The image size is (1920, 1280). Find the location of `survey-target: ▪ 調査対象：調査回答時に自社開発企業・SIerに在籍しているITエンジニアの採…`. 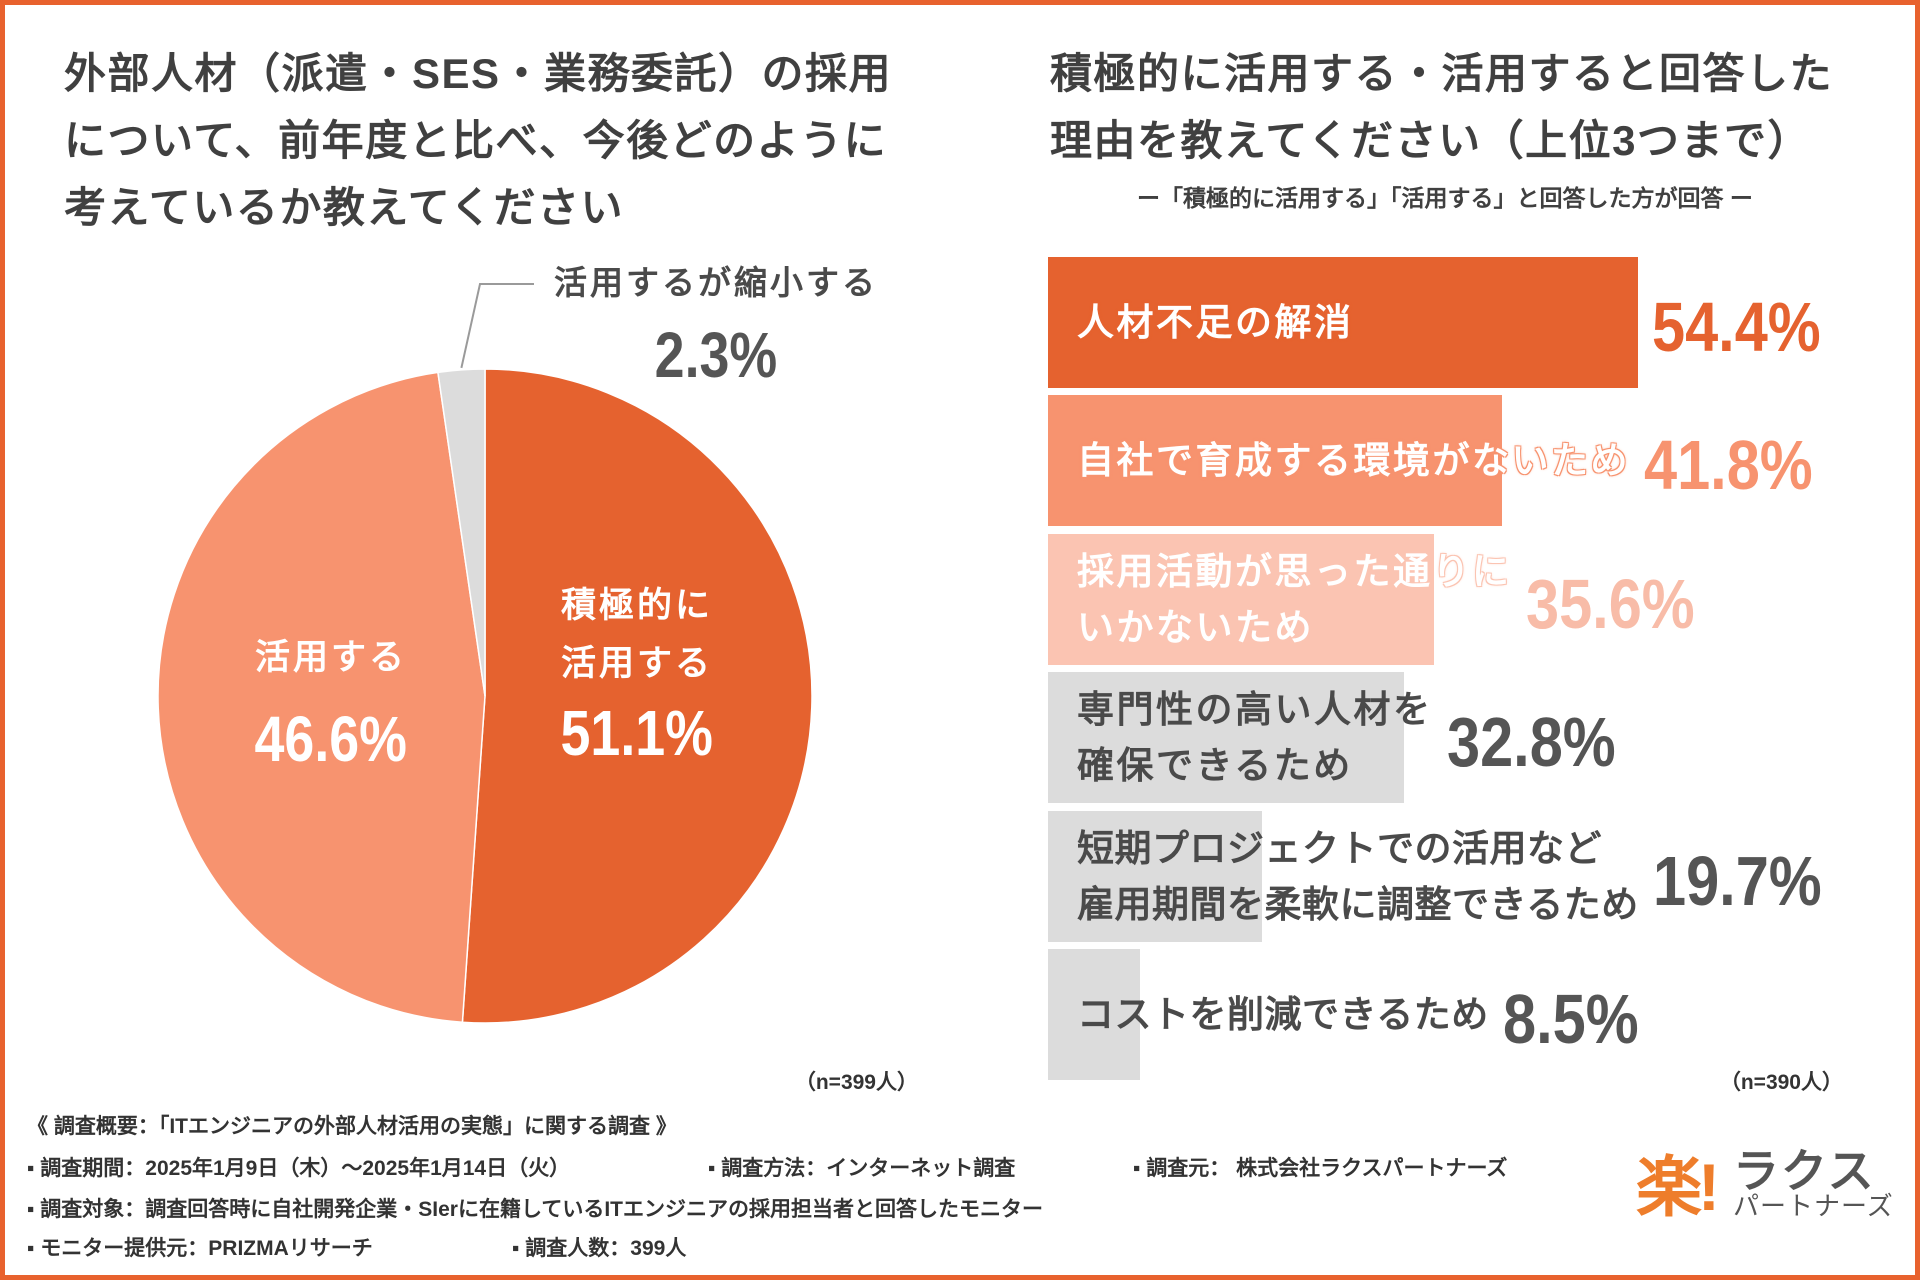

survey-target: ▪ 調査対象：調査回答時に自社開発企業・SIerに在籍しているITエンジニアの採… is located at coordinates (535, 1209).